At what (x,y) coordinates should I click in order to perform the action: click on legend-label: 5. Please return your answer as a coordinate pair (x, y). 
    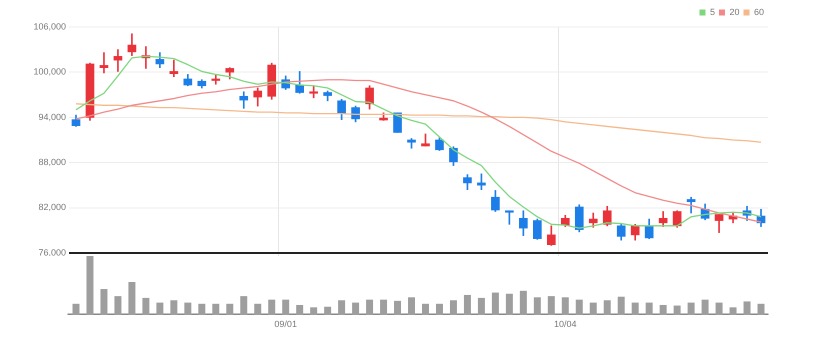
    Looking at the image, I should click on (712, 11).